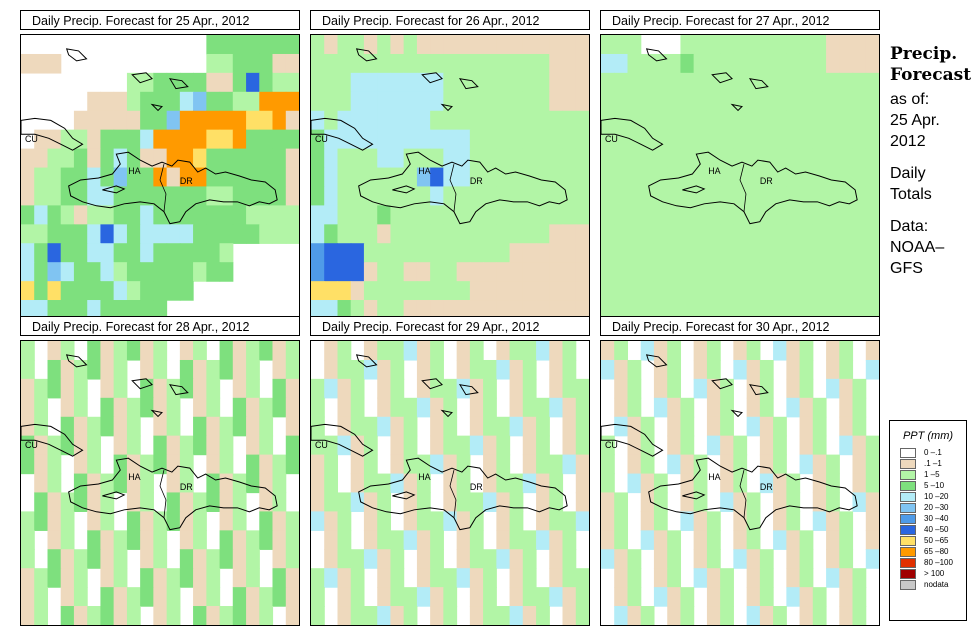 The image size is (975, 635). I want to click on country-label-dr: DR, so click(476, 487).